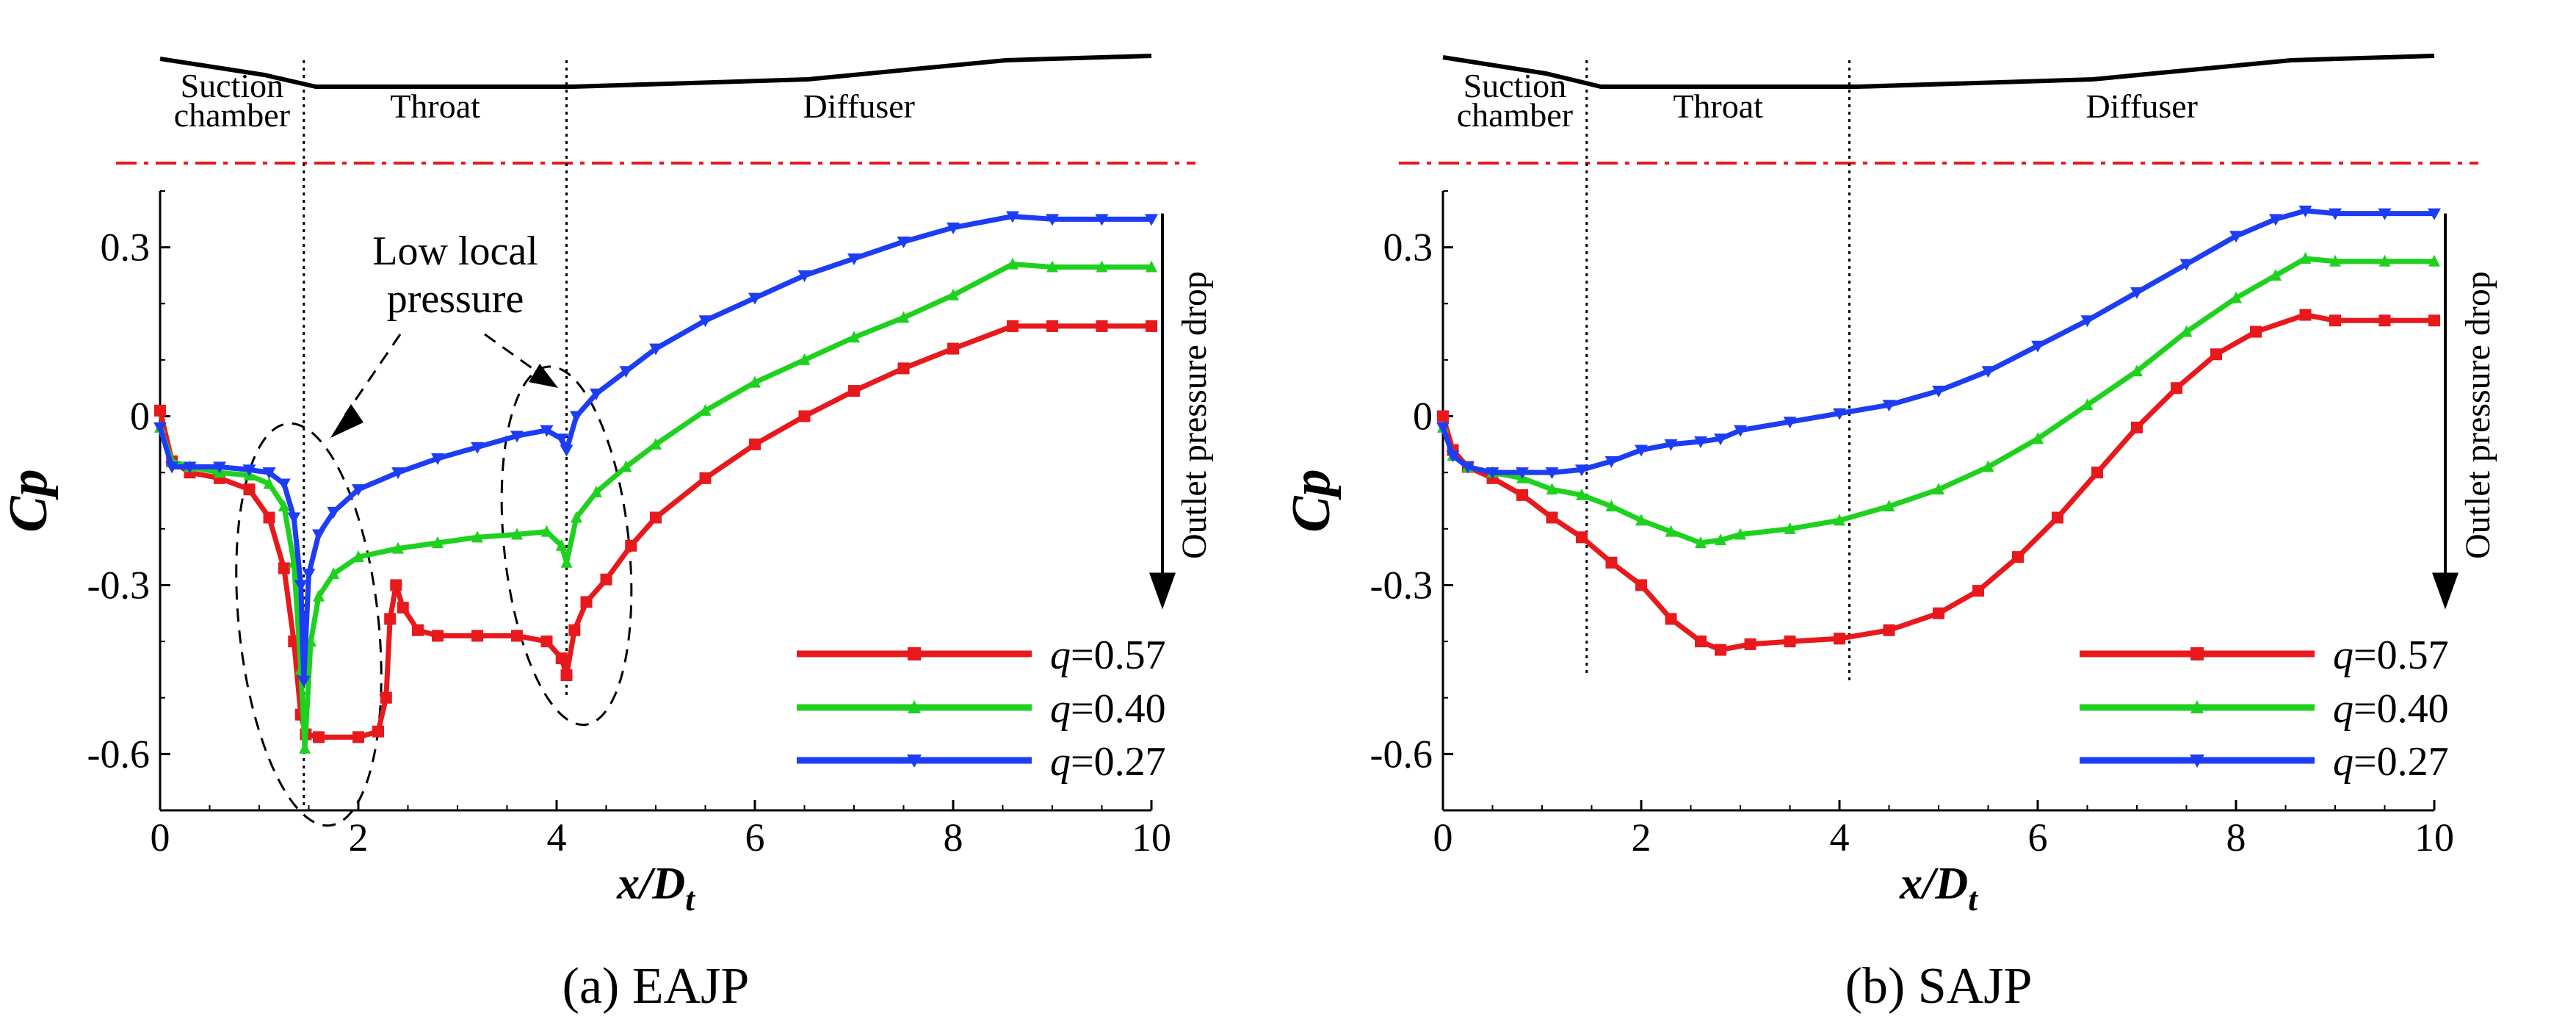 The image size is (2576, 1030). I want to click on series-line, so click(1937, 401).